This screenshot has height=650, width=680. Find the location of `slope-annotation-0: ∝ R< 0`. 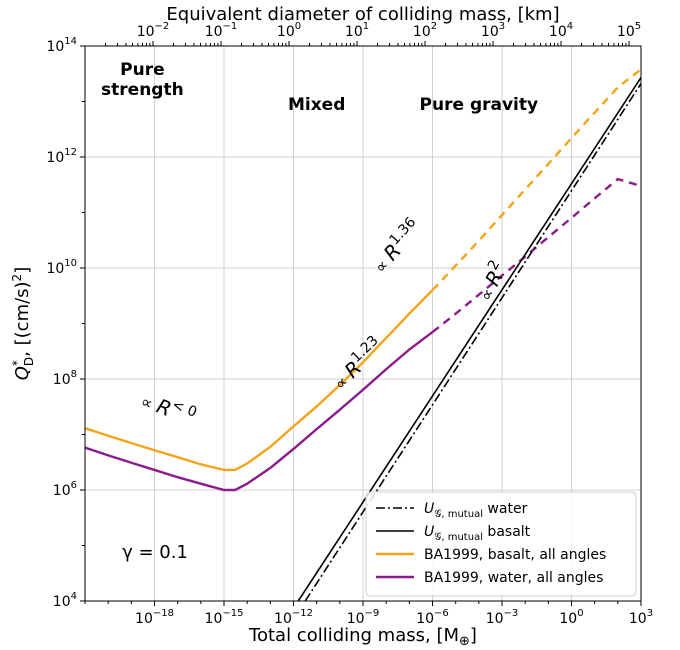

slope-annotation-0: ∝ R< 0 is located at coordinates (168, 408).